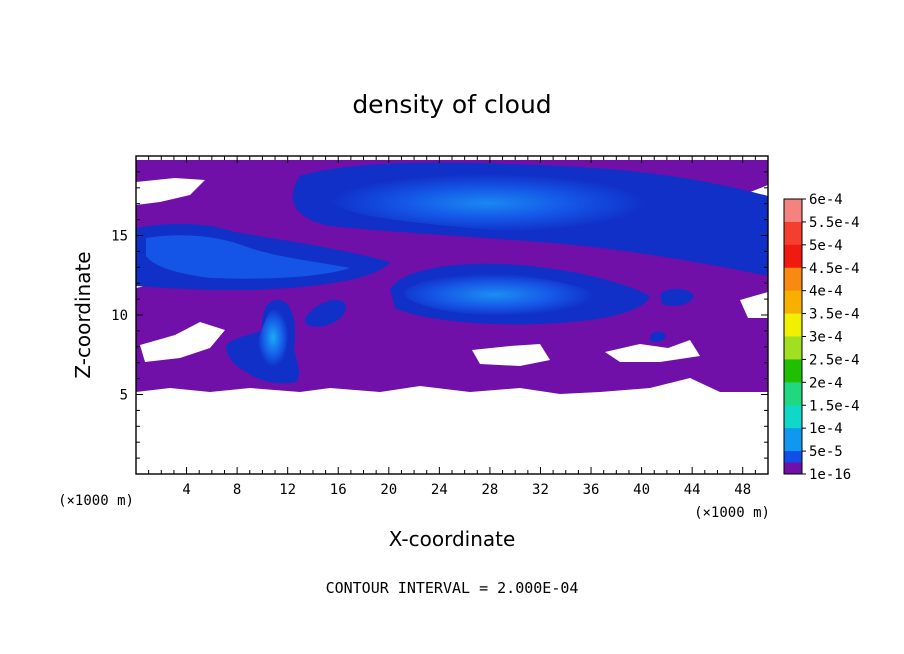 This screenshot has height=654, width=904. What do you see at coordinates (826, 246) in the screenshot?
I see `colorbar-label: 5e-4` at bounding box center [826, 246].